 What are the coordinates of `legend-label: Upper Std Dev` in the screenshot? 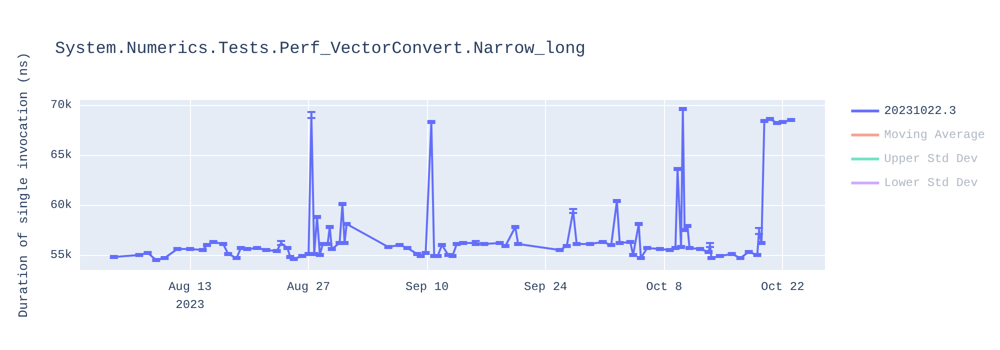 It's located at (931, 159).